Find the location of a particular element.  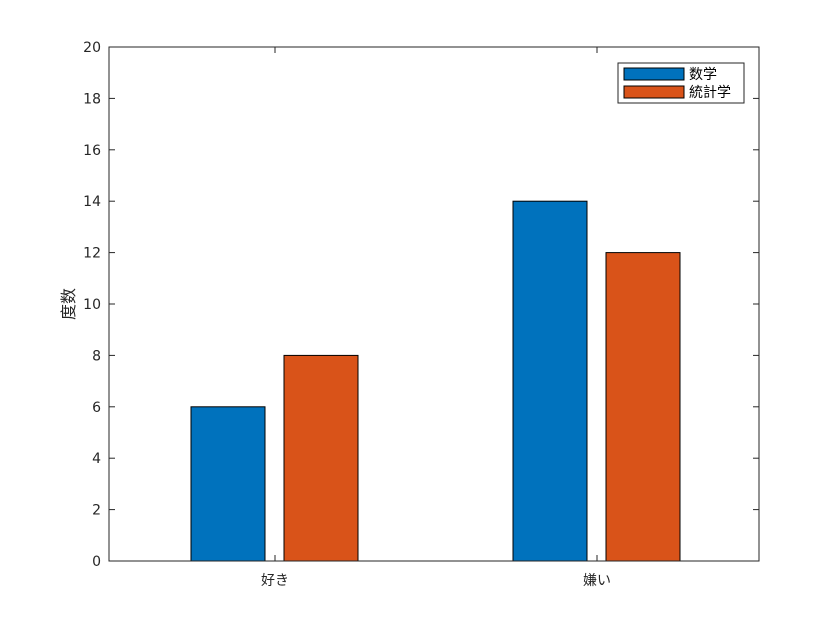

y-tick-label: 10 is located at coordinates (92, 305).